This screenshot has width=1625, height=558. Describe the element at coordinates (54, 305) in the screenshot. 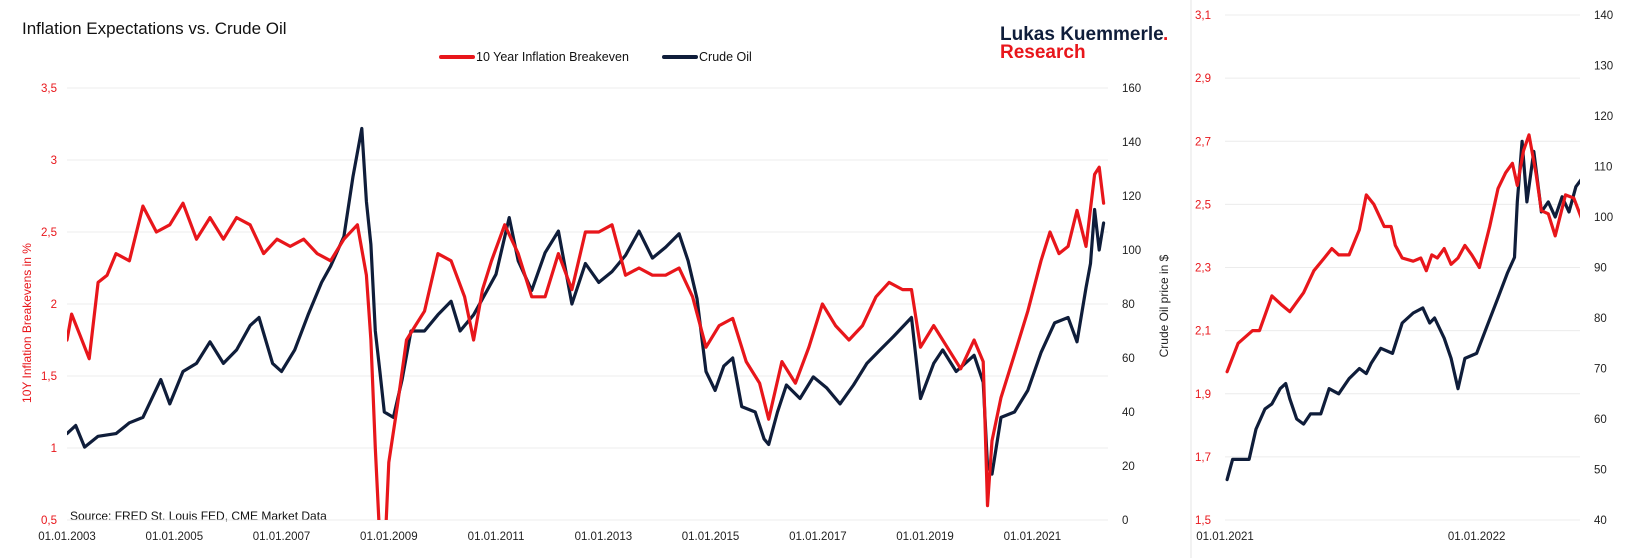

I see `main-y-tick-label: 2` at that location.